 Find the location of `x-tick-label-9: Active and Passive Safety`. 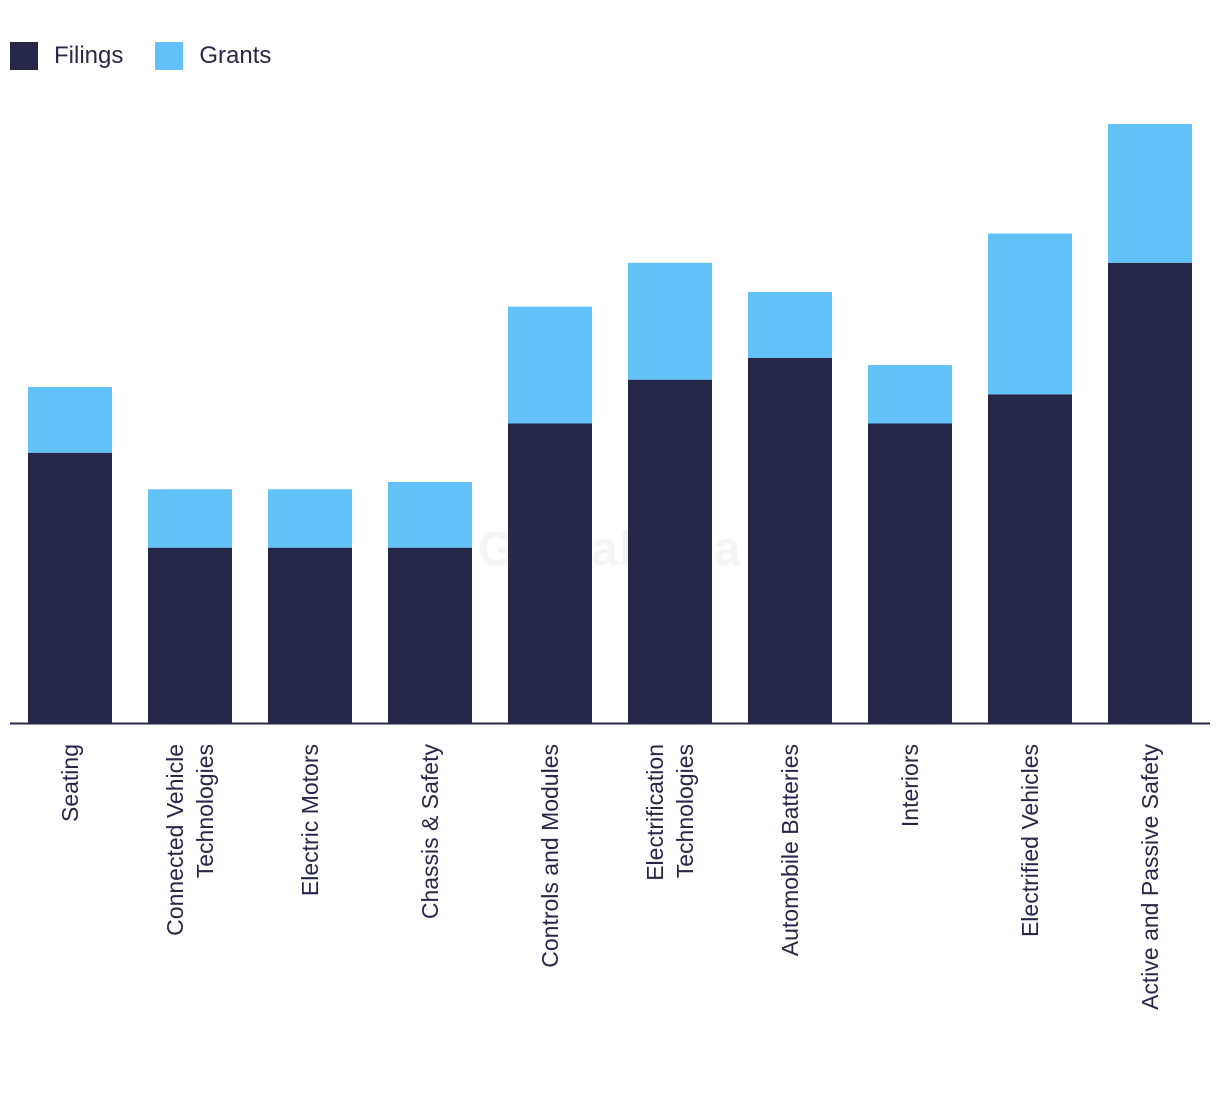

x-tick-label-9: Active and Passive Safety is located at coordinates (1150, 877).